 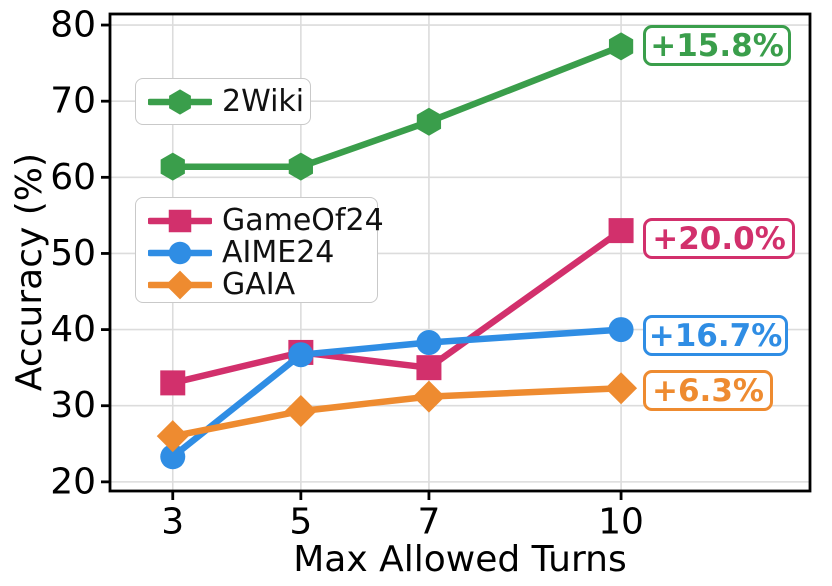 I want to click on series-line-gameof24, so click(x=397, y=307).